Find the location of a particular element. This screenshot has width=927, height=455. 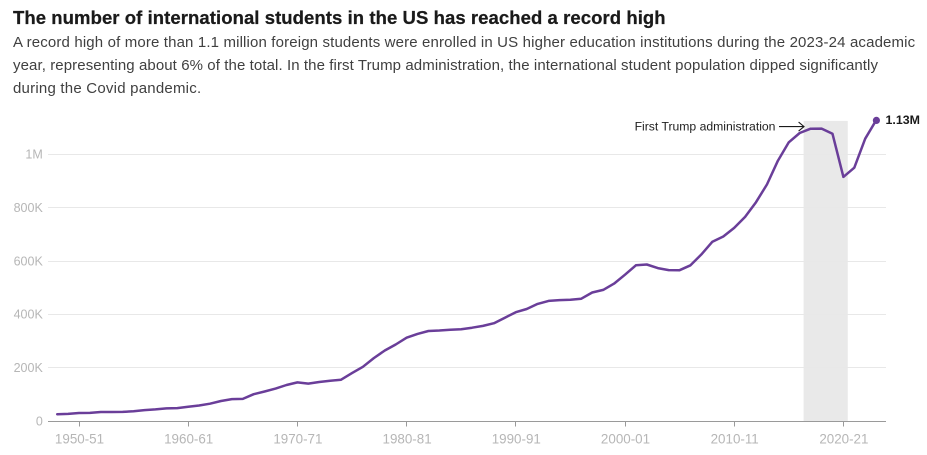

svg-text: 400K is located at coordinates (29, 315).